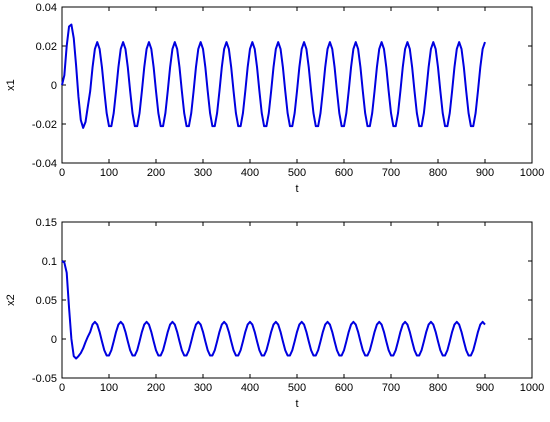 The height and width of the screenshot is (422, 550). Describe the element at coordinates (11, 300) in the screenshot. I see `y-axis-label: x2` at that location.